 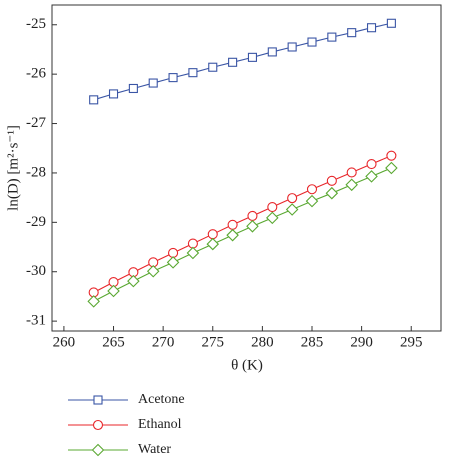 What do you see at coordinates (113, 342) in the screenshot?
I see `x-tick-label: 265` at bounding box center [113, 342].